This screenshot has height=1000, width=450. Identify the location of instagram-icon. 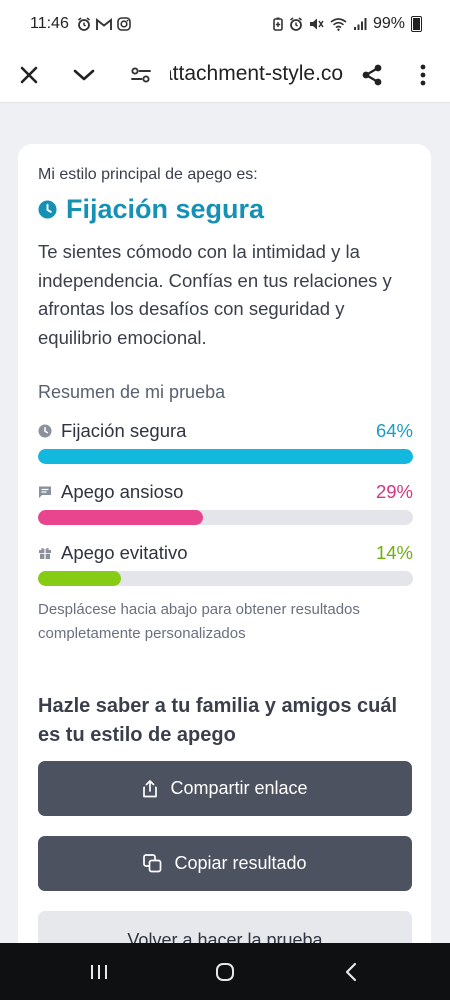
(124, 24).